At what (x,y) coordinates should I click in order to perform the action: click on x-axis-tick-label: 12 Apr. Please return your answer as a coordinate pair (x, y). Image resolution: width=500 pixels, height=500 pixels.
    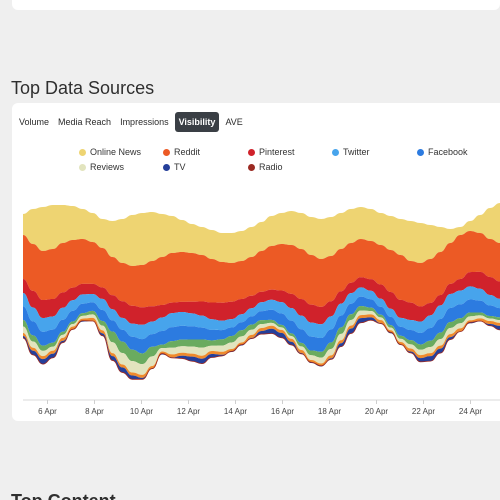
    Looking at the image, I should click on (188, 411).